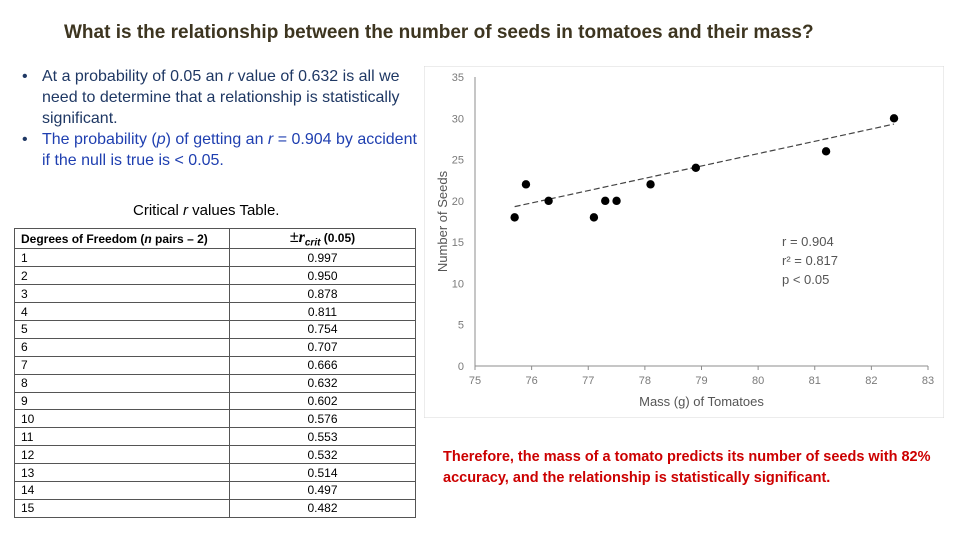  What do you see at coordinates (215, 347) in the screenshot?
I see `table-row: 6 0.707` at bounding box center [215, 347].